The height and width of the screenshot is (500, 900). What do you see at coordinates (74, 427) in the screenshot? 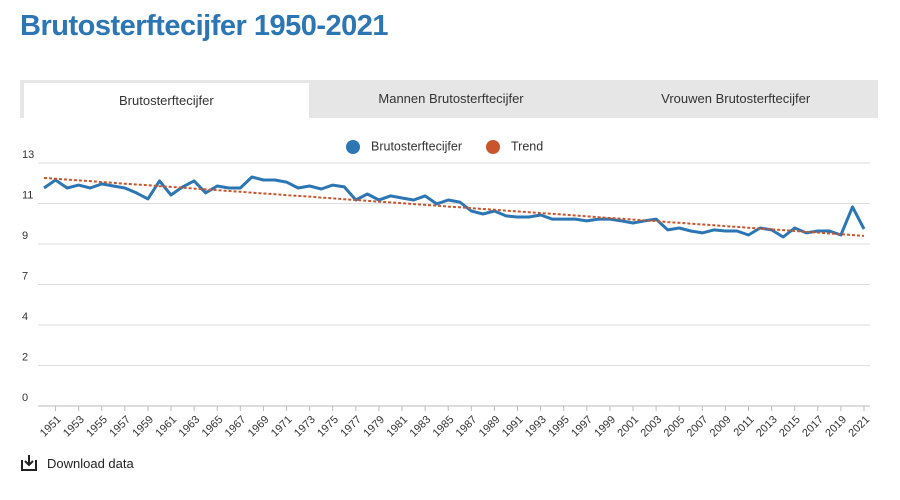
I see `x-tick-label: 1953` at bounding box center [74, 427].